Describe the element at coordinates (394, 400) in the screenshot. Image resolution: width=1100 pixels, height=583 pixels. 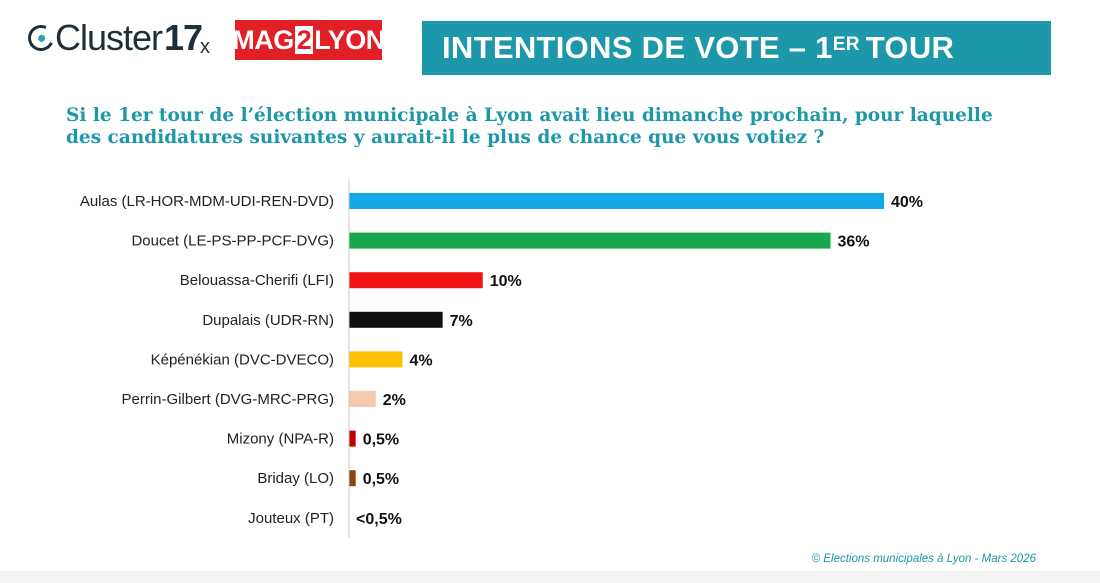
I see `value-label: 2%` at that location.